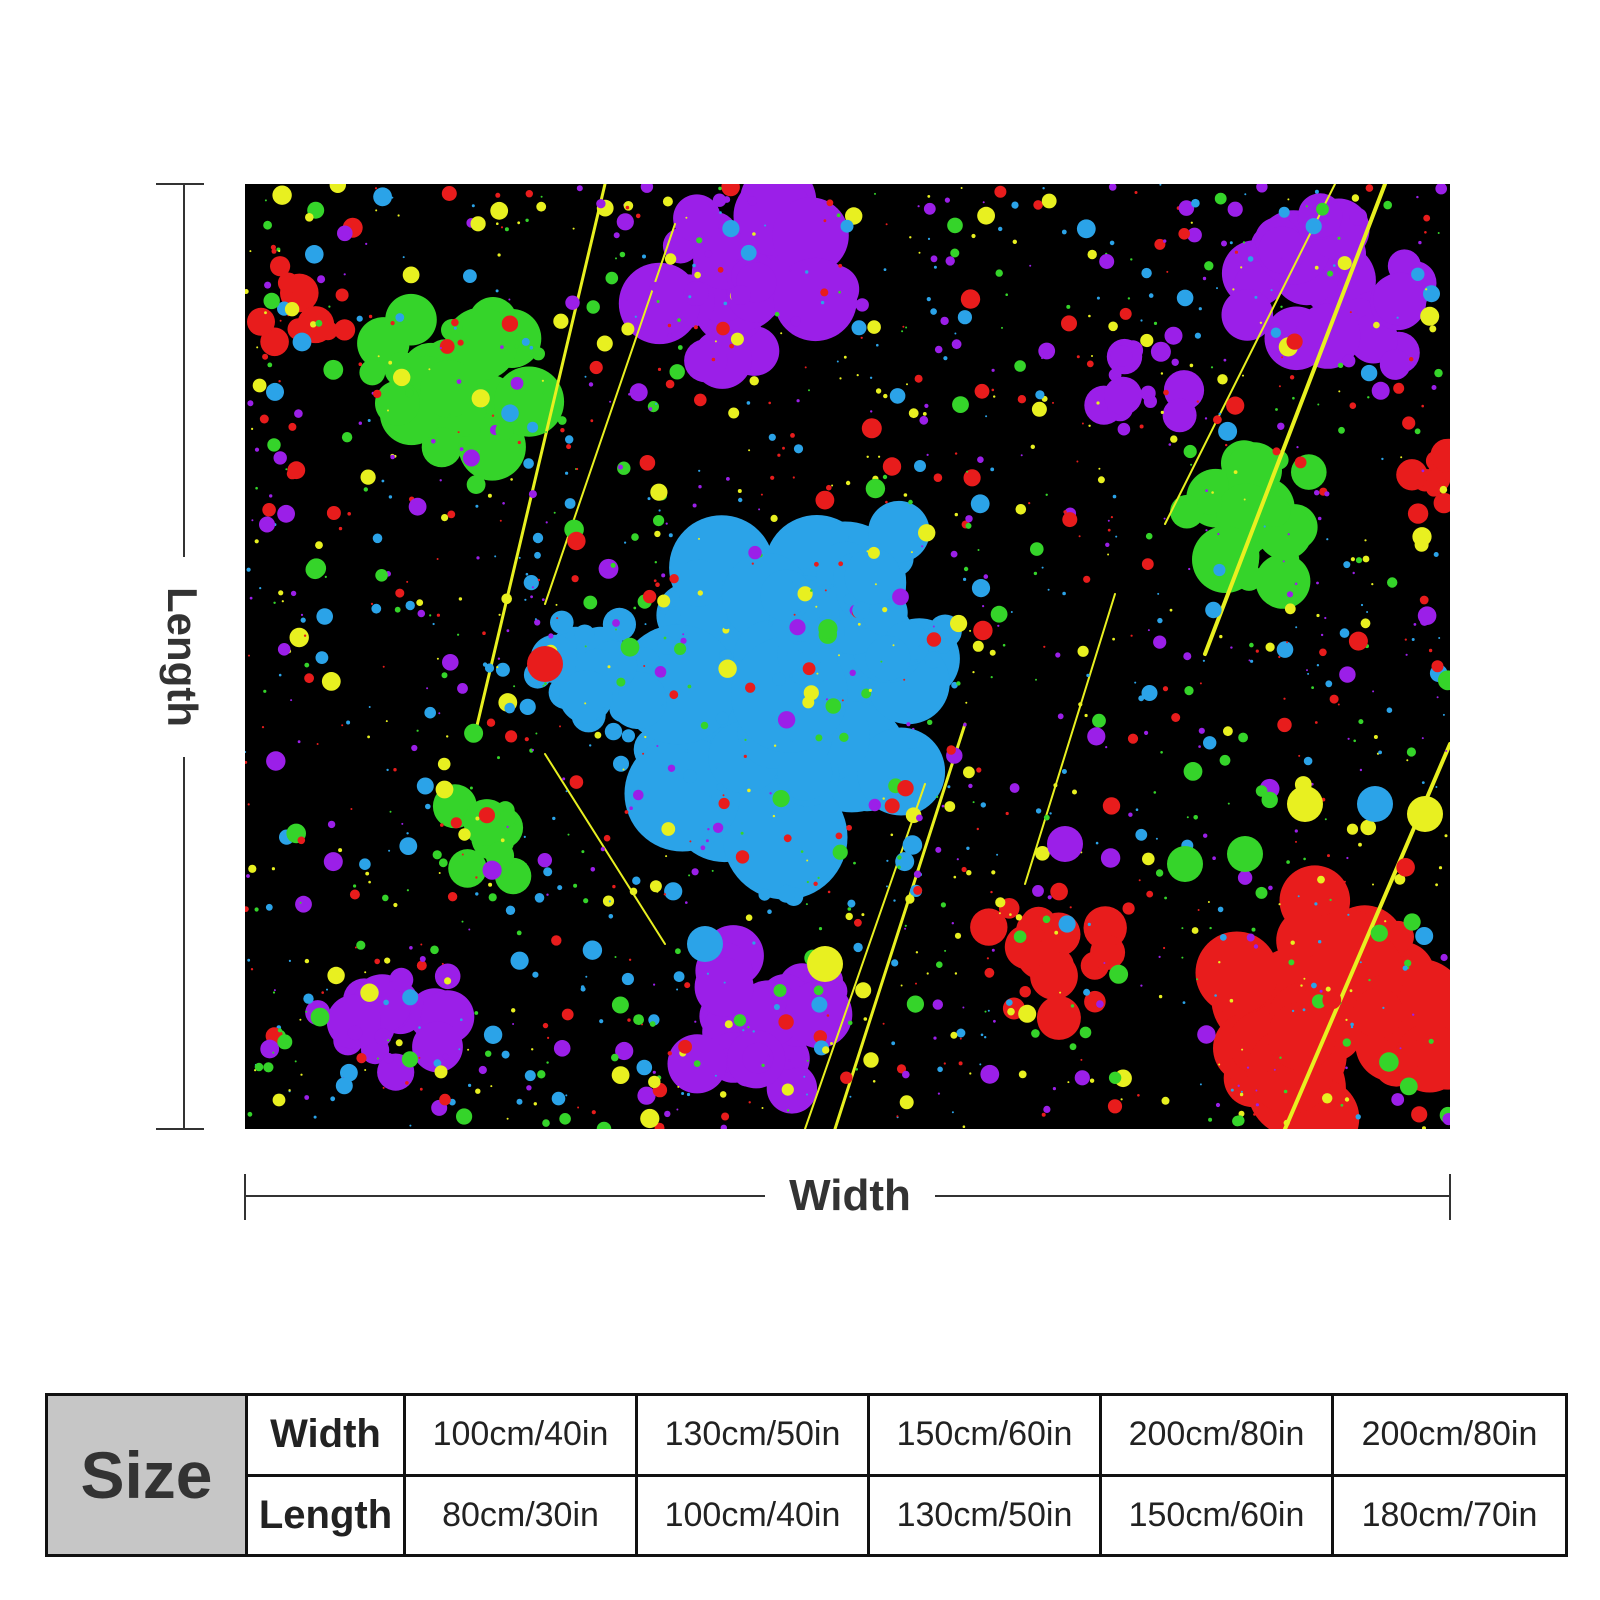 The width and height of the screenshot is (1600, 1600). I want to click on length-label: Length, so click(182, 657).